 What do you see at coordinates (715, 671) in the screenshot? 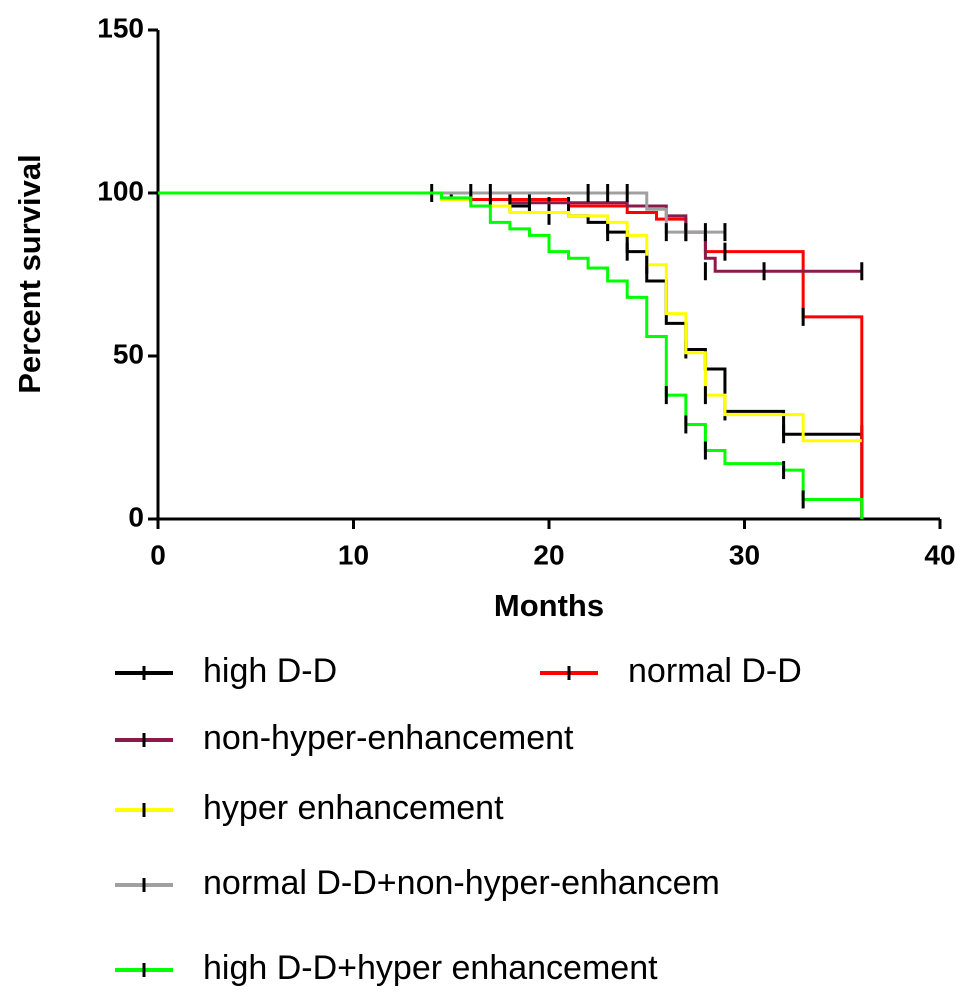
I see `legend-label: normal D-D` at bounding box center [715, 671].